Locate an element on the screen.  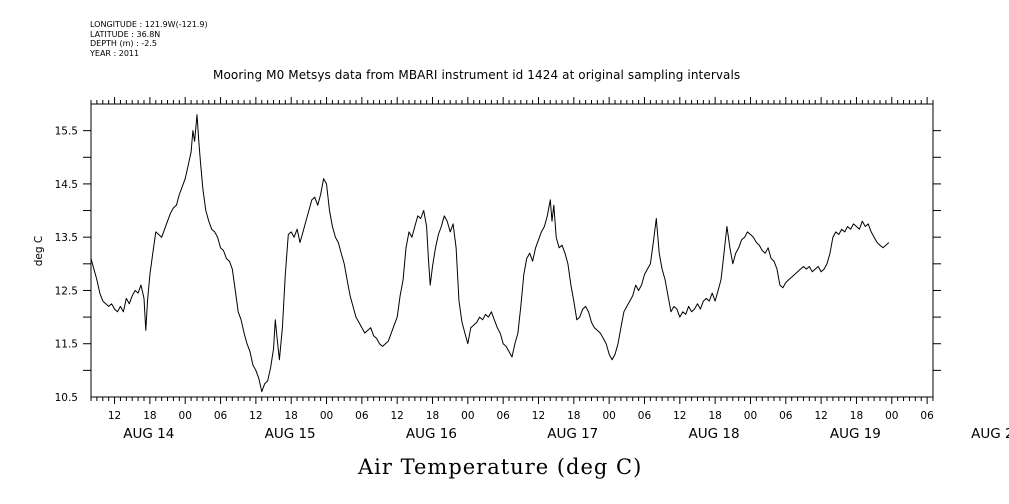
x-day-label: AUG 16 is located at coordinates (431, 434).